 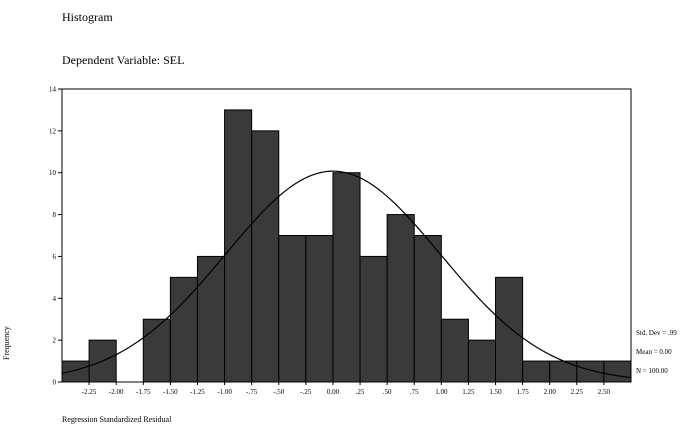 I want to click on x-axis-label: Regression Standardized Residual, so click(x=117, y=419).